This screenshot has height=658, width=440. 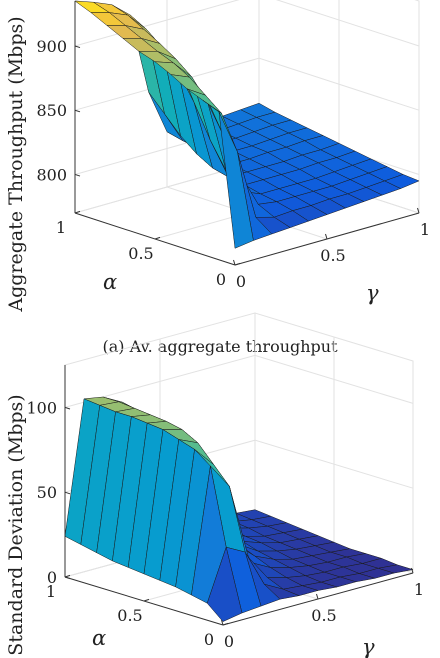 I want to click on z-tick-label: 900, so click(x=51, y=46).